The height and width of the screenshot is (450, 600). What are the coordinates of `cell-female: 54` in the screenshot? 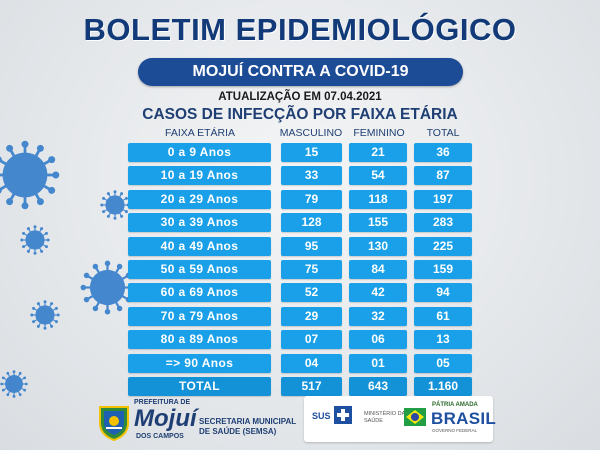 It's located at (378, 175).